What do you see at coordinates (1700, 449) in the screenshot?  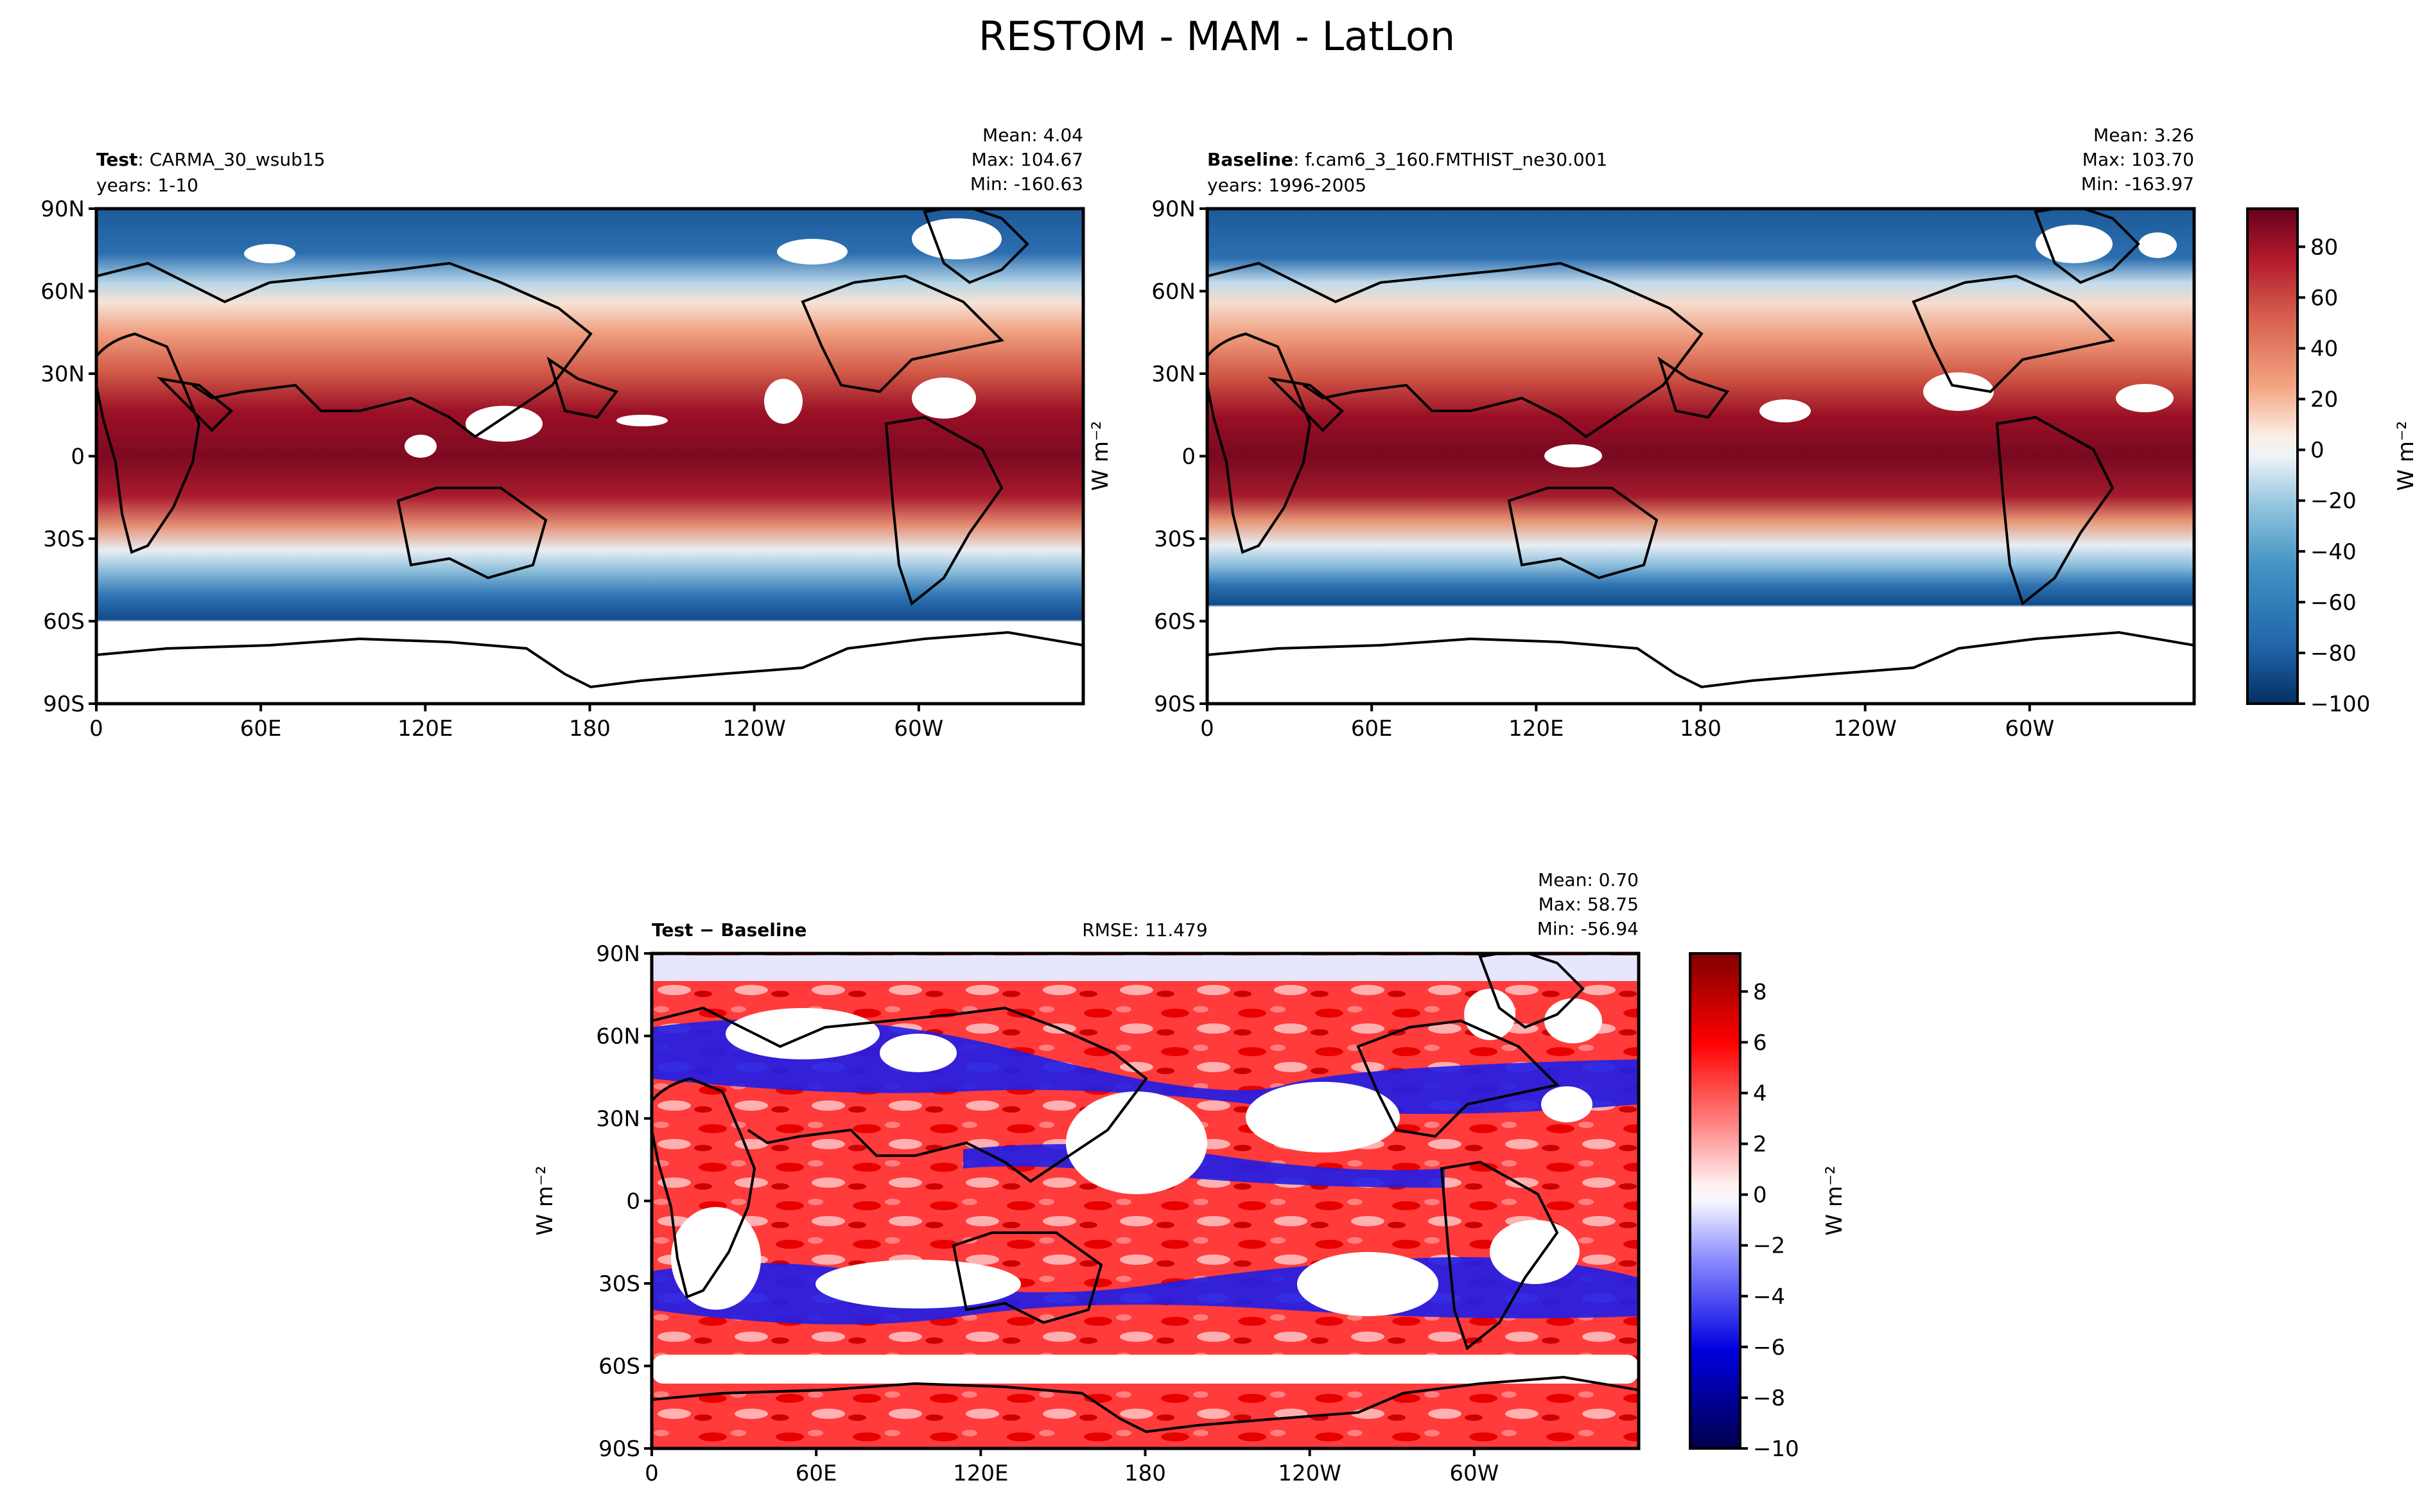 I see `panel-baseline-coastlines` at bounding box center [1700, 449].